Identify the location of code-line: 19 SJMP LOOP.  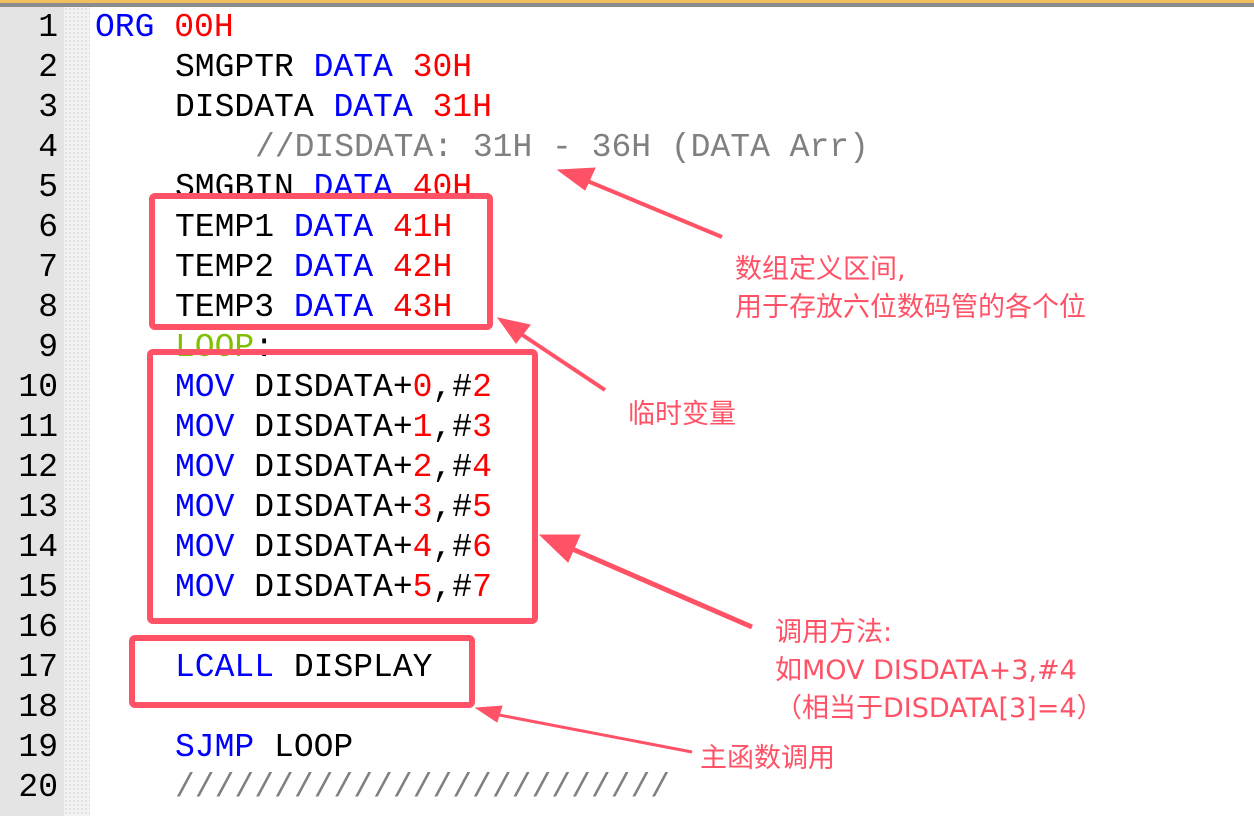
(176, 748).